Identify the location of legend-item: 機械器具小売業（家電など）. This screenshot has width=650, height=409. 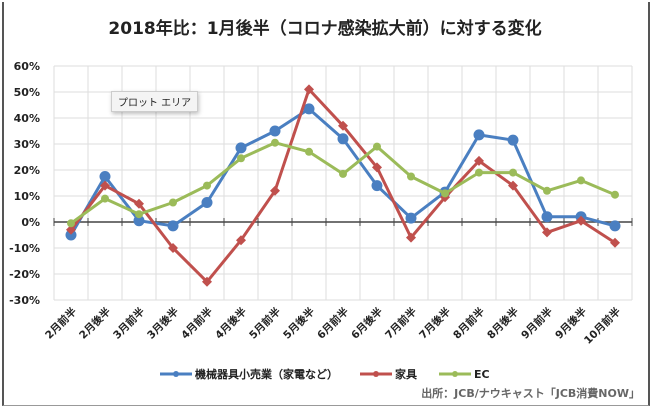
(249, 374).